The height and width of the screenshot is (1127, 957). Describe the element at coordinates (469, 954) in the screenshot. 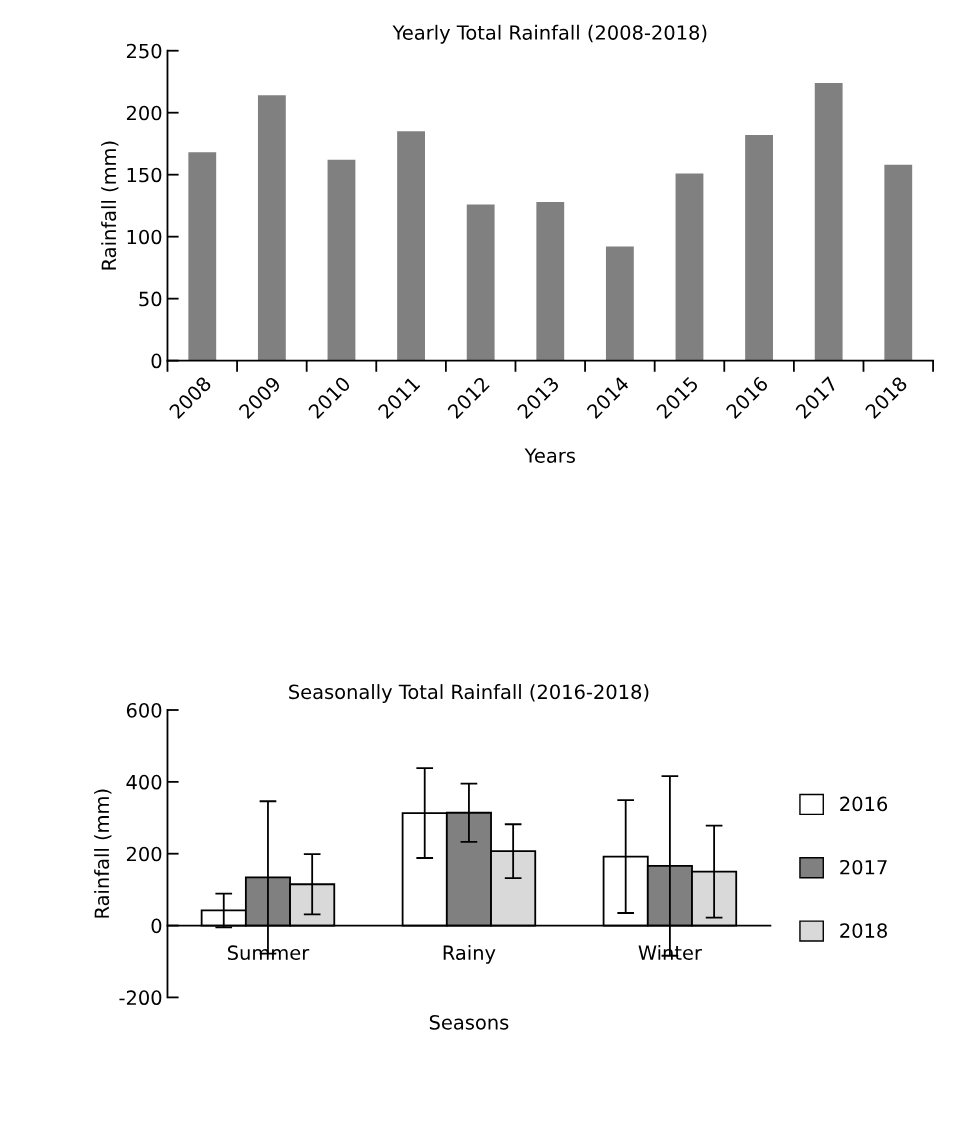

I see `x-tick-label: Rainy` at that location.